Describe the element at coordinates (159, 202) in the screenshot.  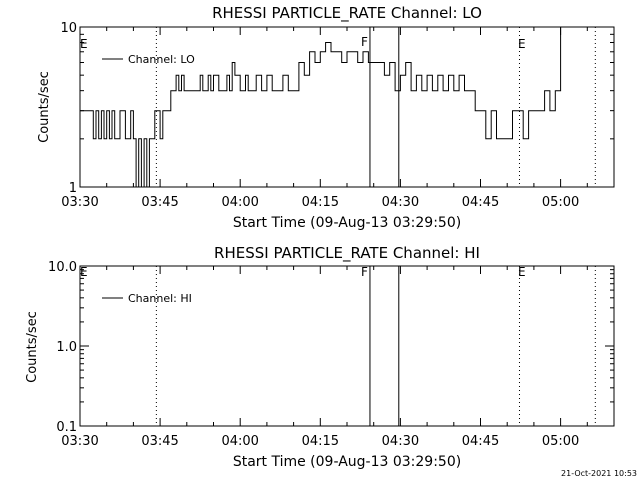
I see `panel-lo-x-tick-label: 03:45` at that location.